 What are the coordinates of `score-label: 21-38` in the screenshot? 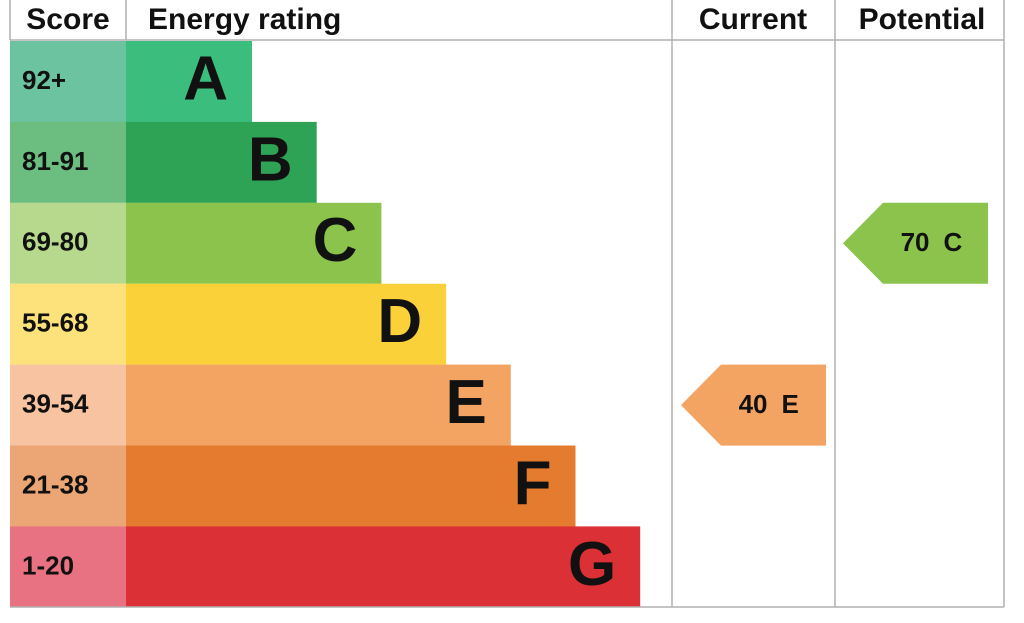 It's located at (55, 484).